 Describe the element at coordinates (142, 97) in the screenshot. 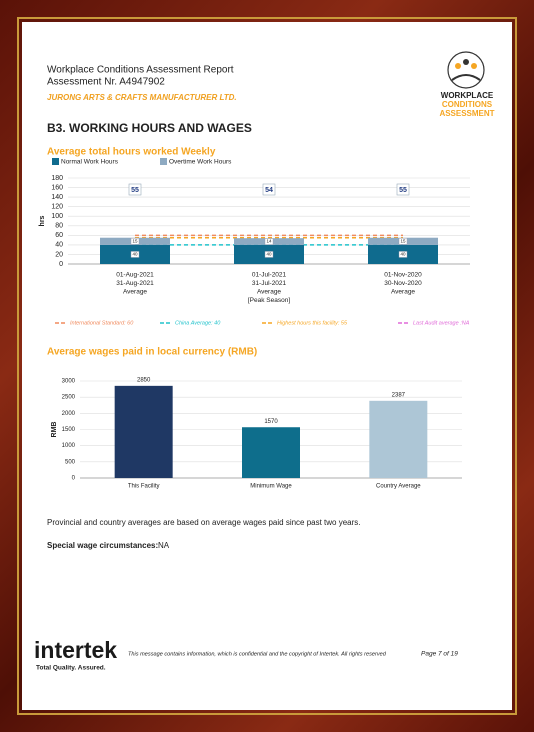

I see `company: JURONG ARTS & CRAFTS MANUFACTURER LTD.` at that location.